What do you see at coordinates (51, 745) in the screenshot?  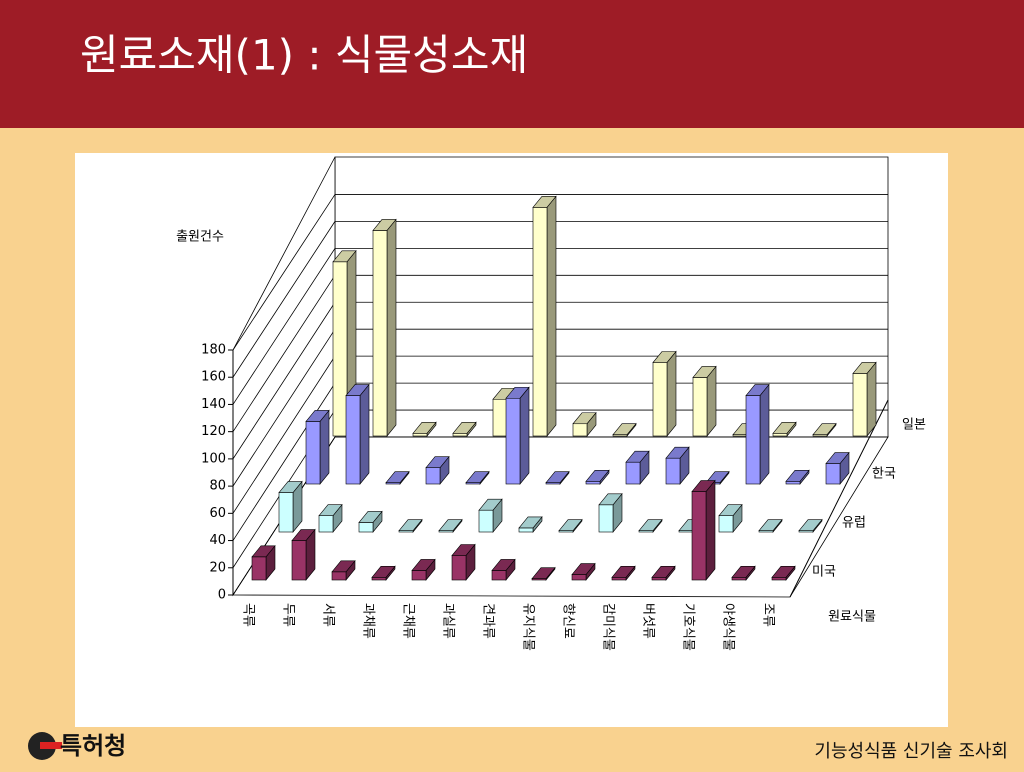 I see `logo-arrow` at bounding box center [51, 745].